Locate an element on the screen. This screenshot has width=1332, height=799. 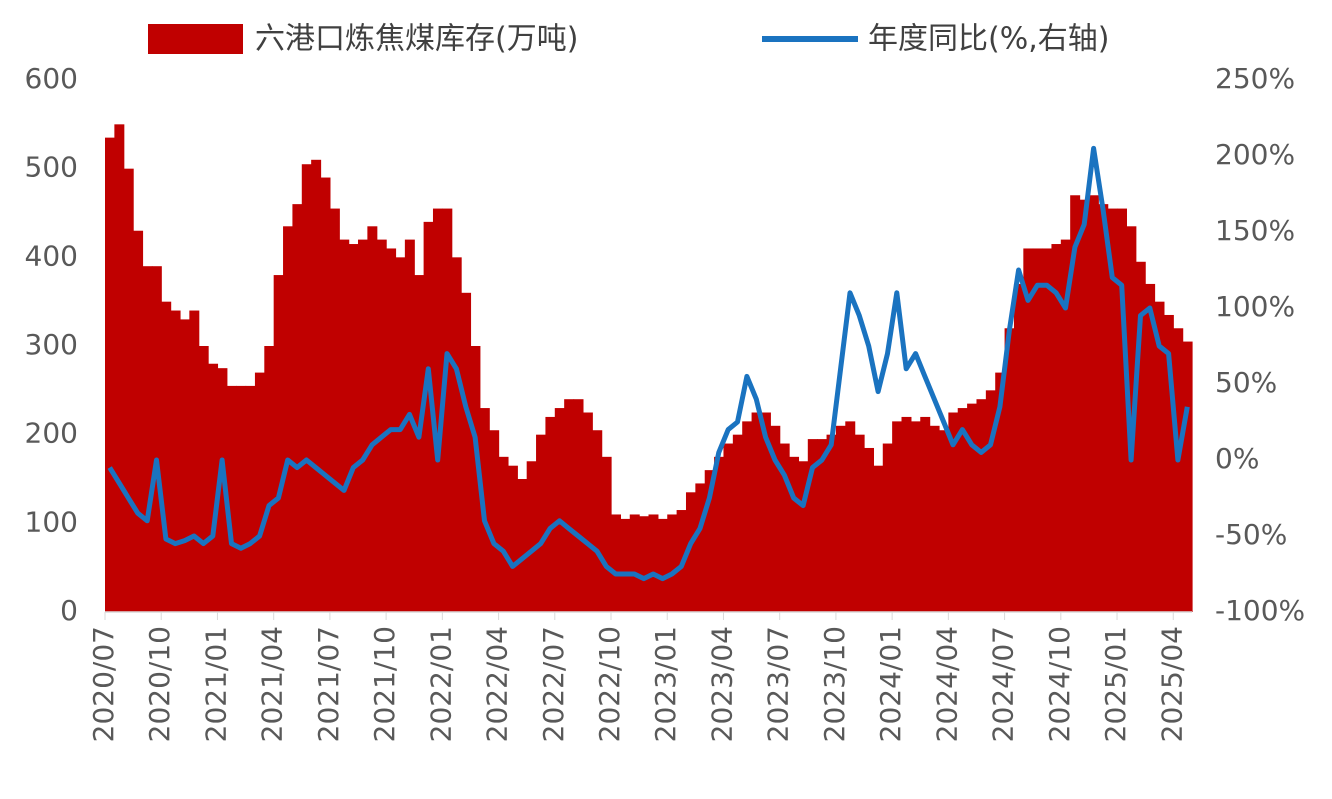
x-tick-label: 2021/04 is located at coordinates (272, 684).